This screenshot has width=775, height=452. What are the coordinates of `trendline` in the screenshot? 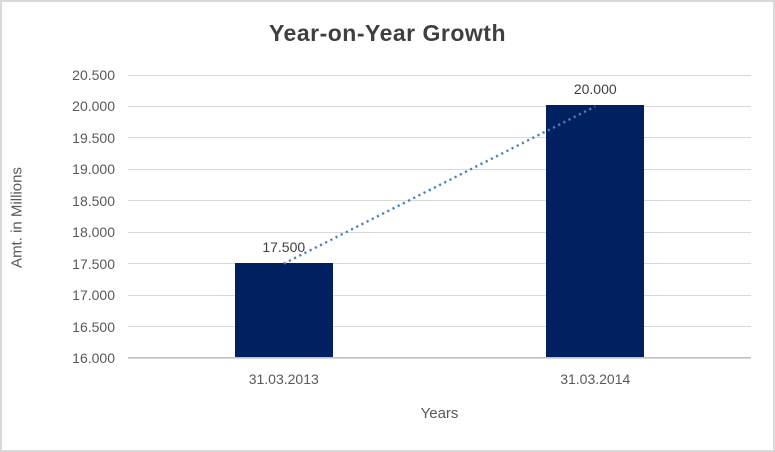 It's located at (439, 185).